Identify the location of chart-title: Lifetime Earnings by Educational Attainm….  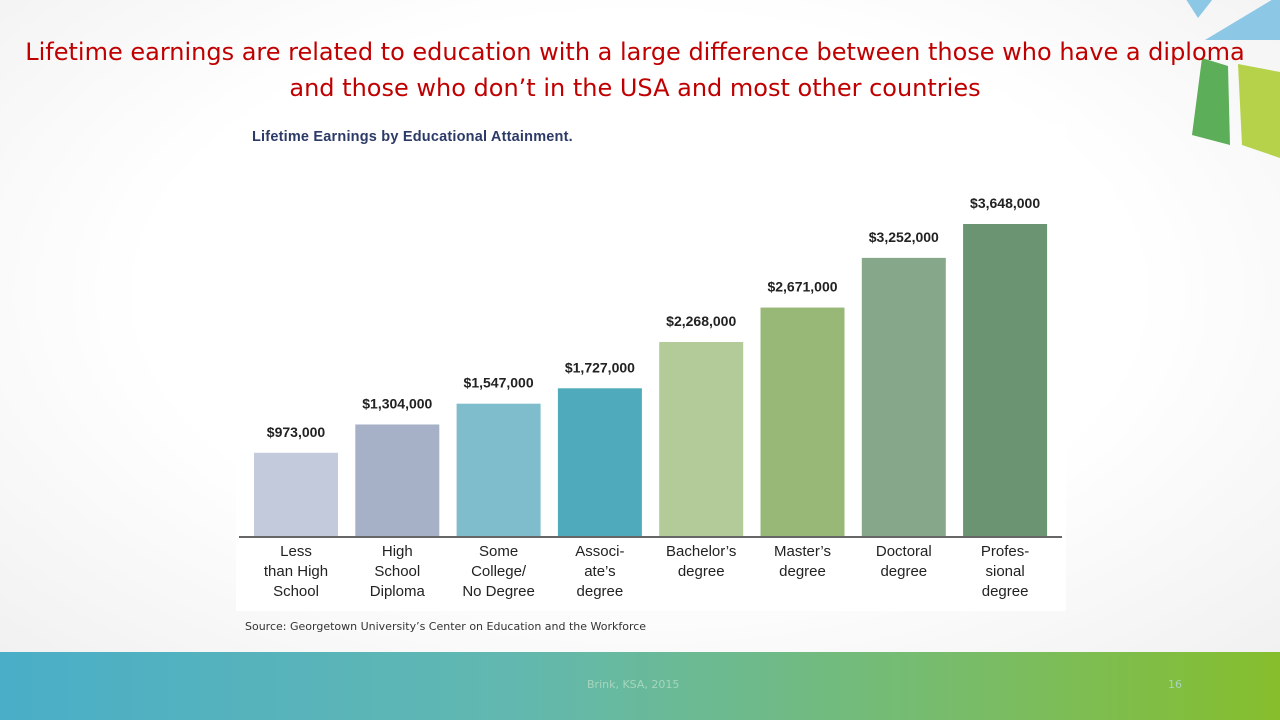
(412, 137).